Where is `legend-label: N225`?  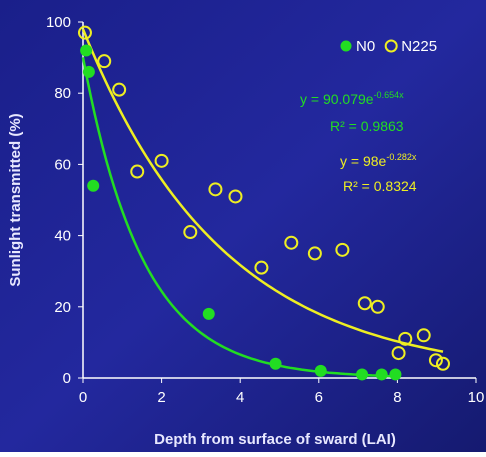 legend-label: N225 is located at coordinates (419, 46).